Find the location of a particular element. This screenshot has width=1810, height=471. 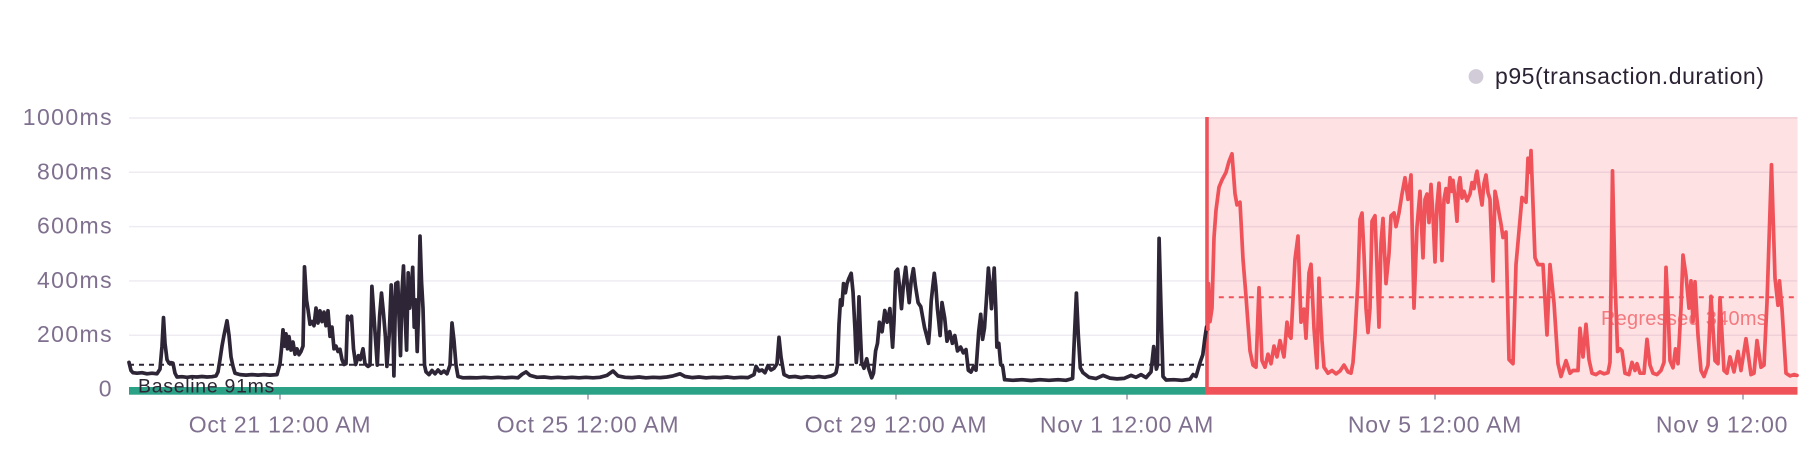

svg-text: p95(transaction.duration) is located at coordinates (1629, 76).